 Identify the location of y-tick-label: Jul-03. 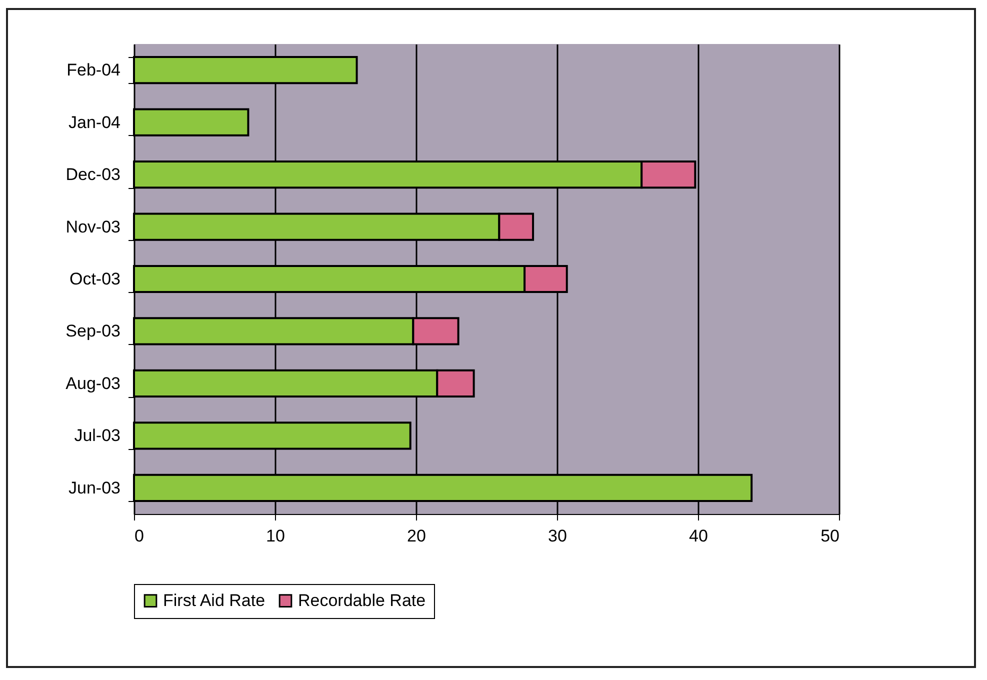
(97, 436).